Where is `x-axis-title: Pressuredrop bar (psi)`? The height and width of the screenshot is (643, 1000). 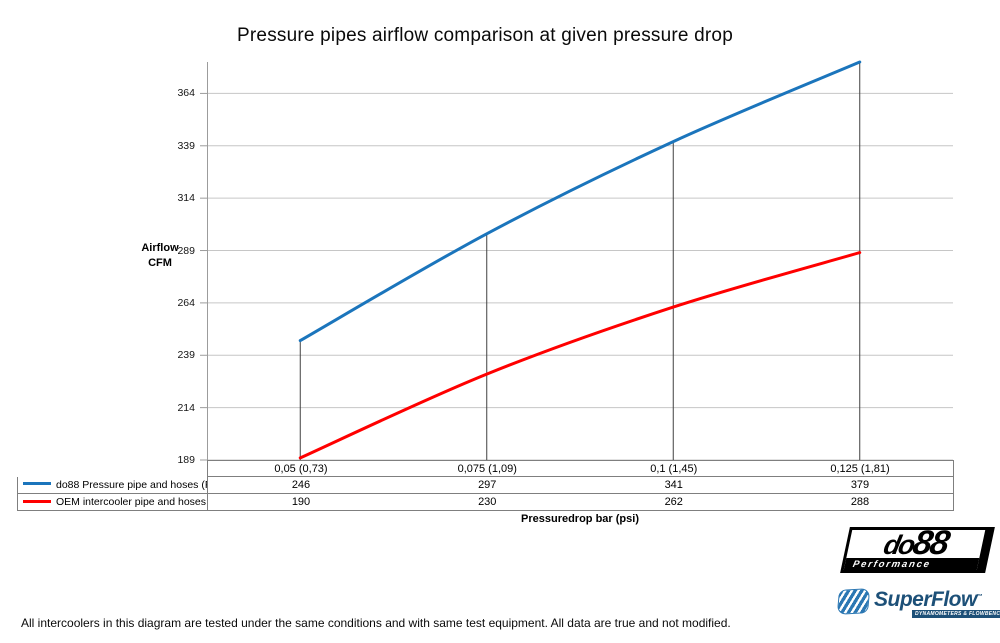 x-axis-title: Pressuredrop bar (psi) is located at coordinates (580, 519).